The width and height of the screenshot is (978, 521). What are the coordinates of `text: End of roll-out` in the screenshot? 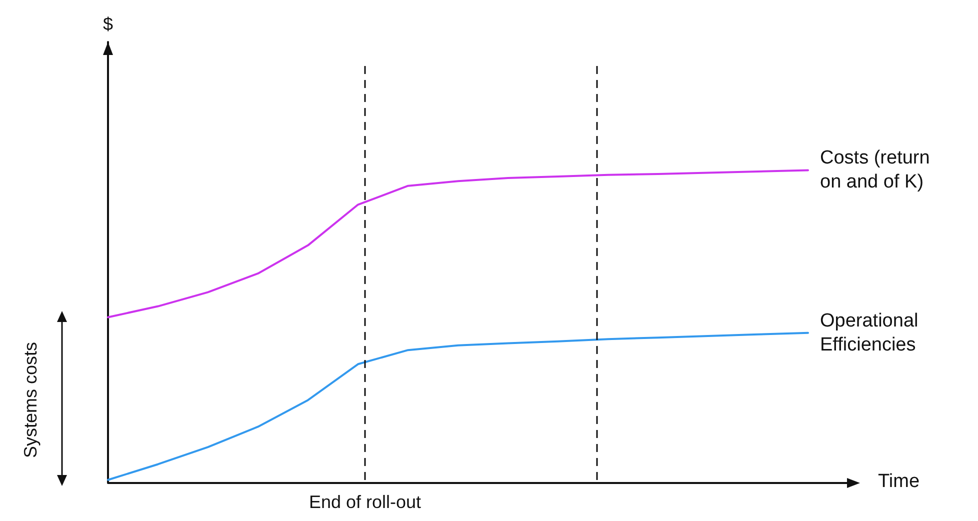 It's located at (365, 502).